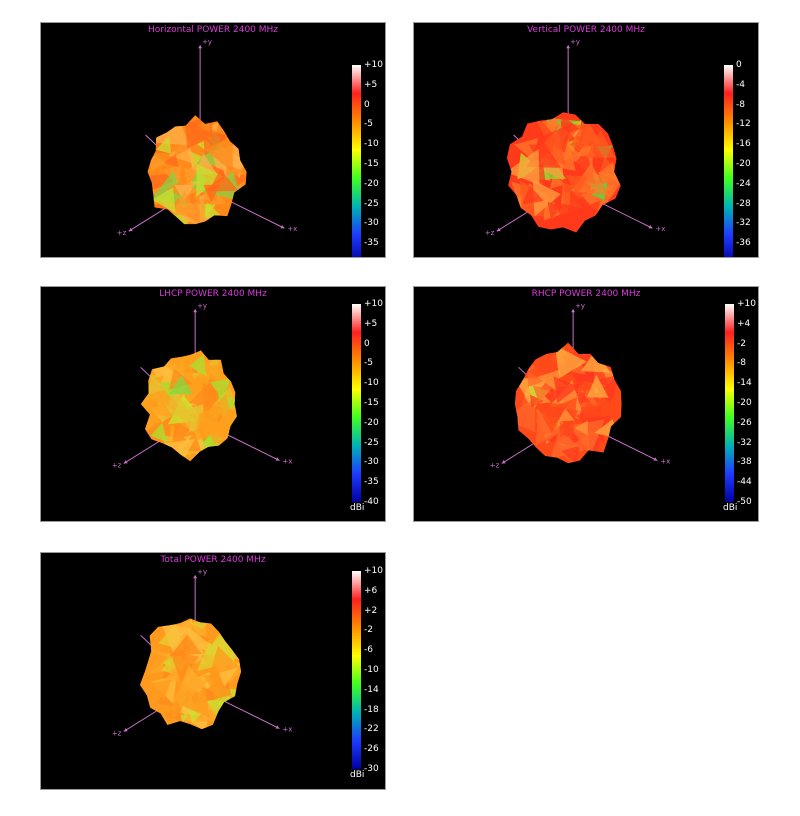  Describe the element at coordinates (743, 243) in the screenshot. I see `colorbar-tick-label: -36` at that location.